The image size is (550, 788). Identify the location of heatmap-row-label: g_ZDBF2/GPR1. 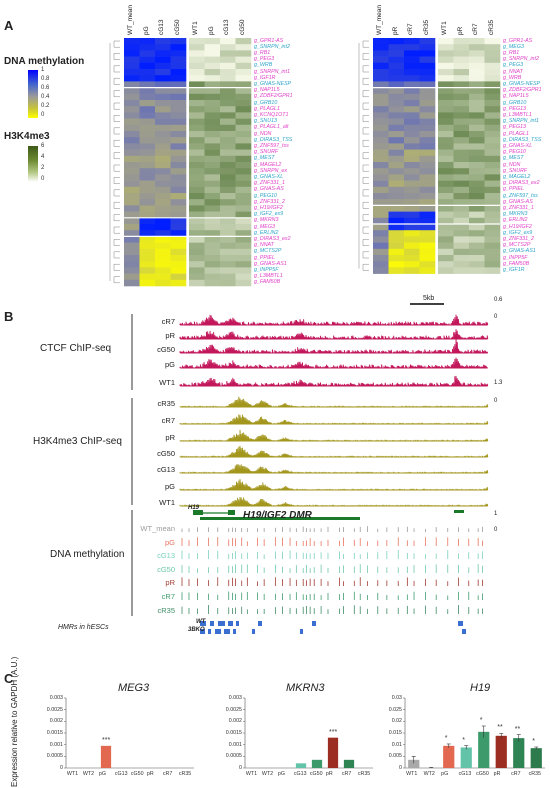
(273, 96).